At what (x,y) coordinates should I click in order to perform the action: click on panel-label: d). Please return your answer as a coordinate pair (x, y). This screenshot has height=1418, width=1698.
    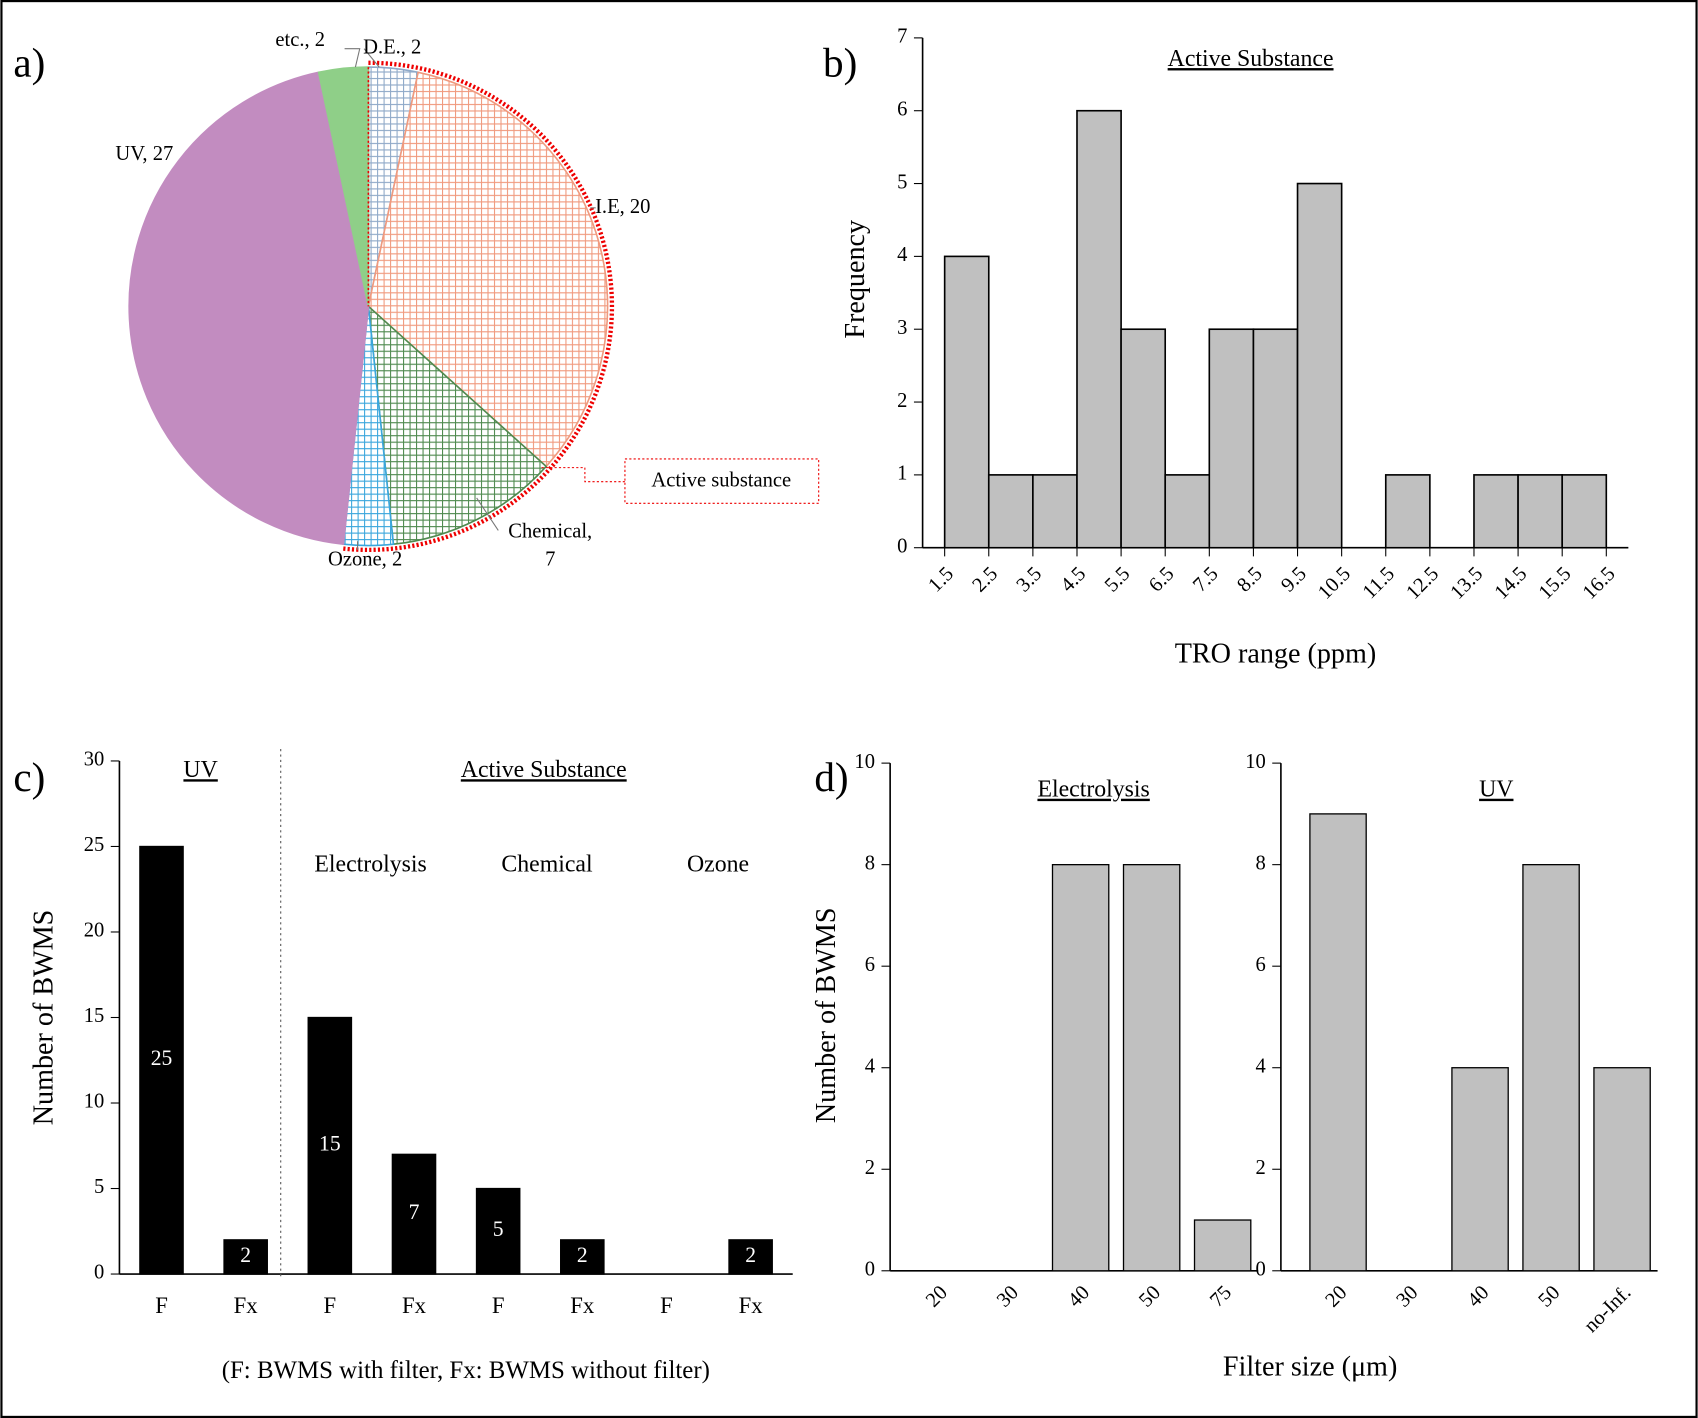
    Looking at the image, I should click on (831, 777).